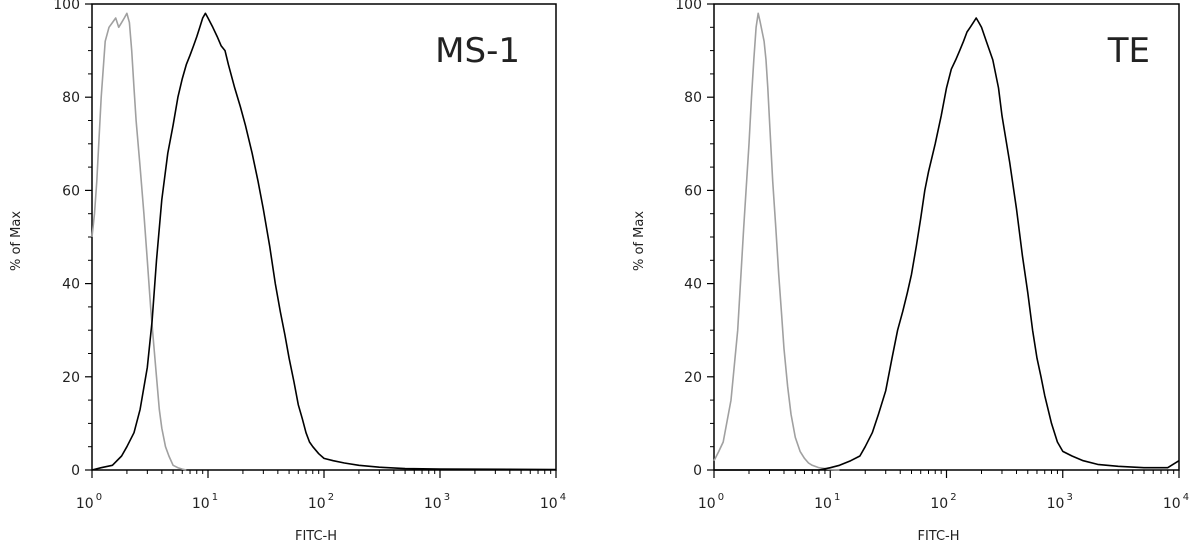  What do you see at coordinates (477, 51) in the screenshot?
I see `panel-title: MS-1` at bounding box center [477, 51].